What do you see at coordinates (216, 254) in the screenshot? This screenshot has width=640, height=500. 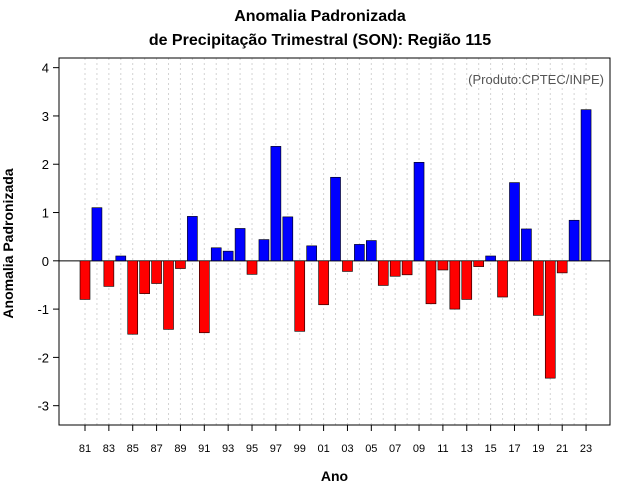 I see `bar-1992` at bounding box center [216, 254].